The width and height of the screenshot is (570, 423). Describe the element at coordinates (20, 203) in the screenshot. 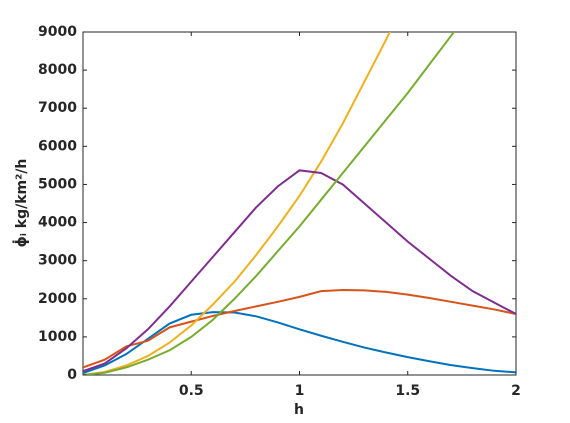

I see `y-axis-label: ϕ̇ᵢ kg/km²/h` at that location.